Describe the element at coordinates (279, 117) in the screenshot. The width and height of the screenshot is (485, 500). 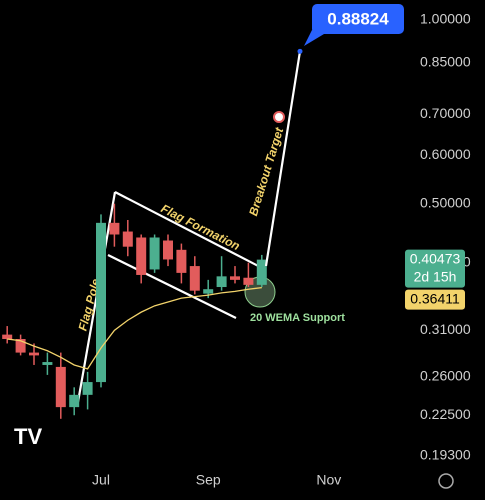
I see `target-icon` at that location.